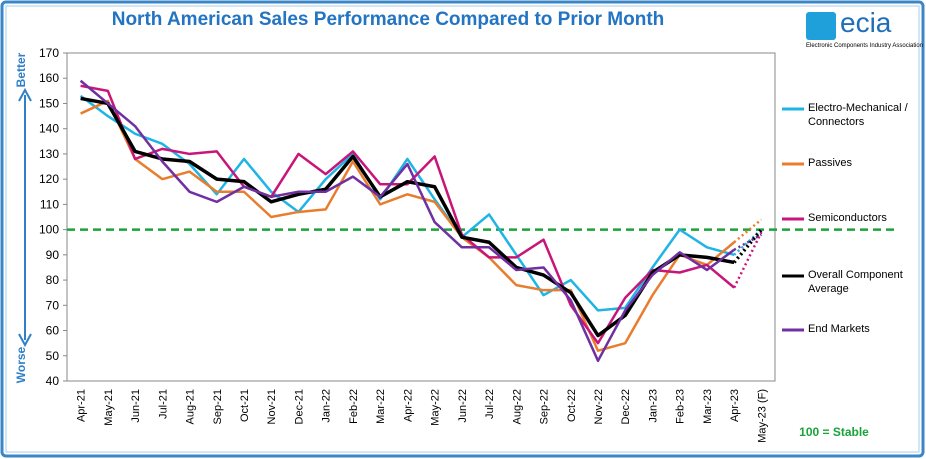 The image size is (926, 459). I want to click on legend-label: End Markets, so click(839, 329).